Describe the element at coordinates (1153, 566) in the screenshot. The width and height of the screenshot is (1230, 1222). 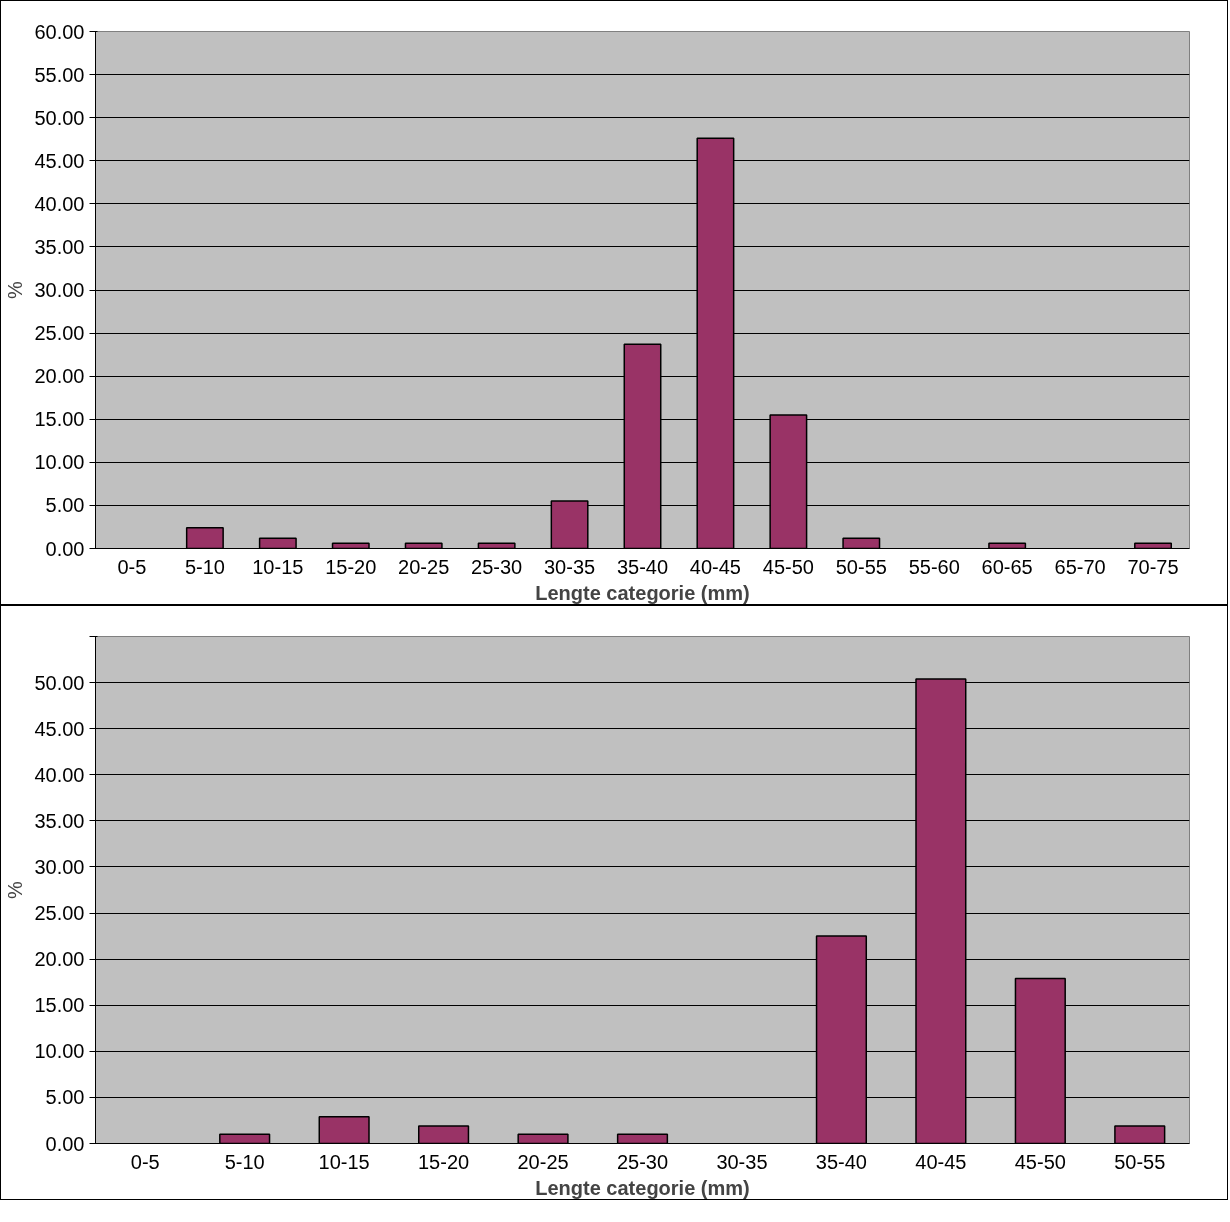
I see `x-tick-label: 70-75` at that location.